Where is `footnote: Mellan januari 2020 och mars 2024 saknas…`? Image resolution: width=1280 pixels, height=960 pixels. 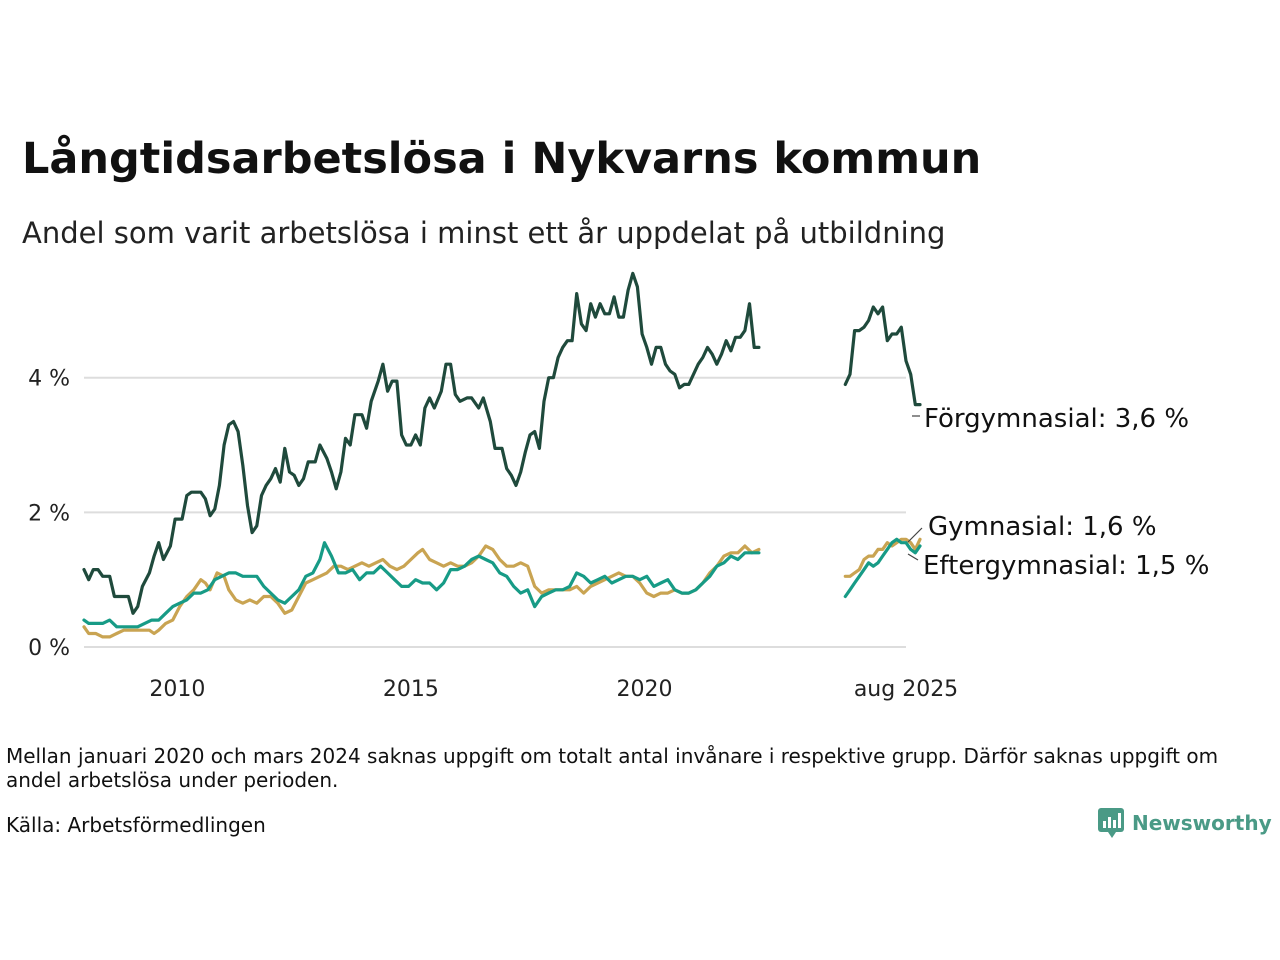 footnote: Mellan januari 2020 och mars 2024 saknas… is located at coordinates (612, 768).